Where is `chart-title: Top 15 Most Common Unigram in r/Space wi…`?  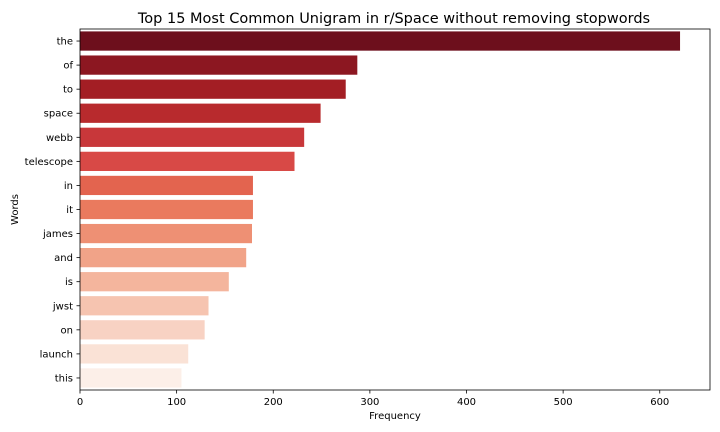
chart-title: Top 15 Most Common Unigram in r/Space wi… is located at coordinates (393, 19).